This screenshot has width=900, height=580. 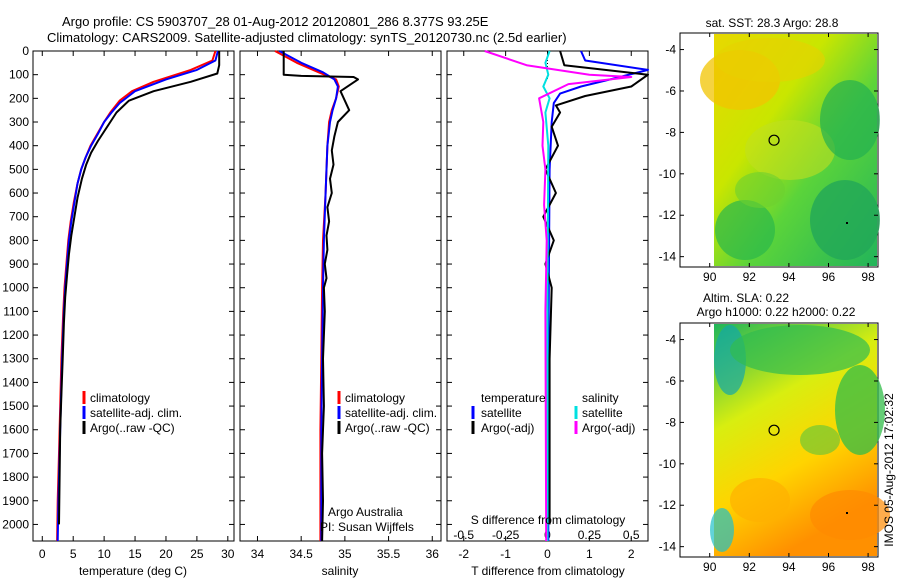 I want to click on x-tick-label: 34.5, so click(x=301, y=554).